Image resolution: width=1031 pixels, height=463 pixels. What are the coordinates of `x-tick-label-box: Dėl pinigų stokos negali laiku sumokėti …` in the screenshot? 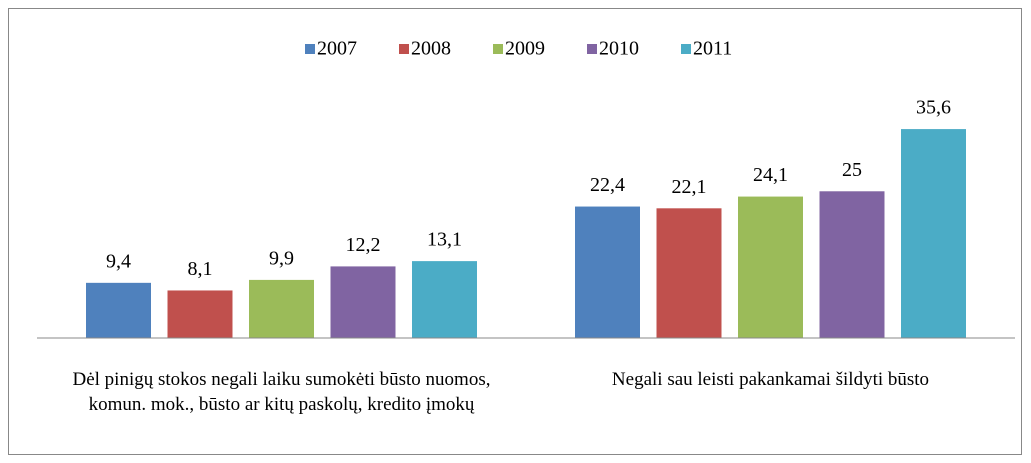 It's located at (281, 392).